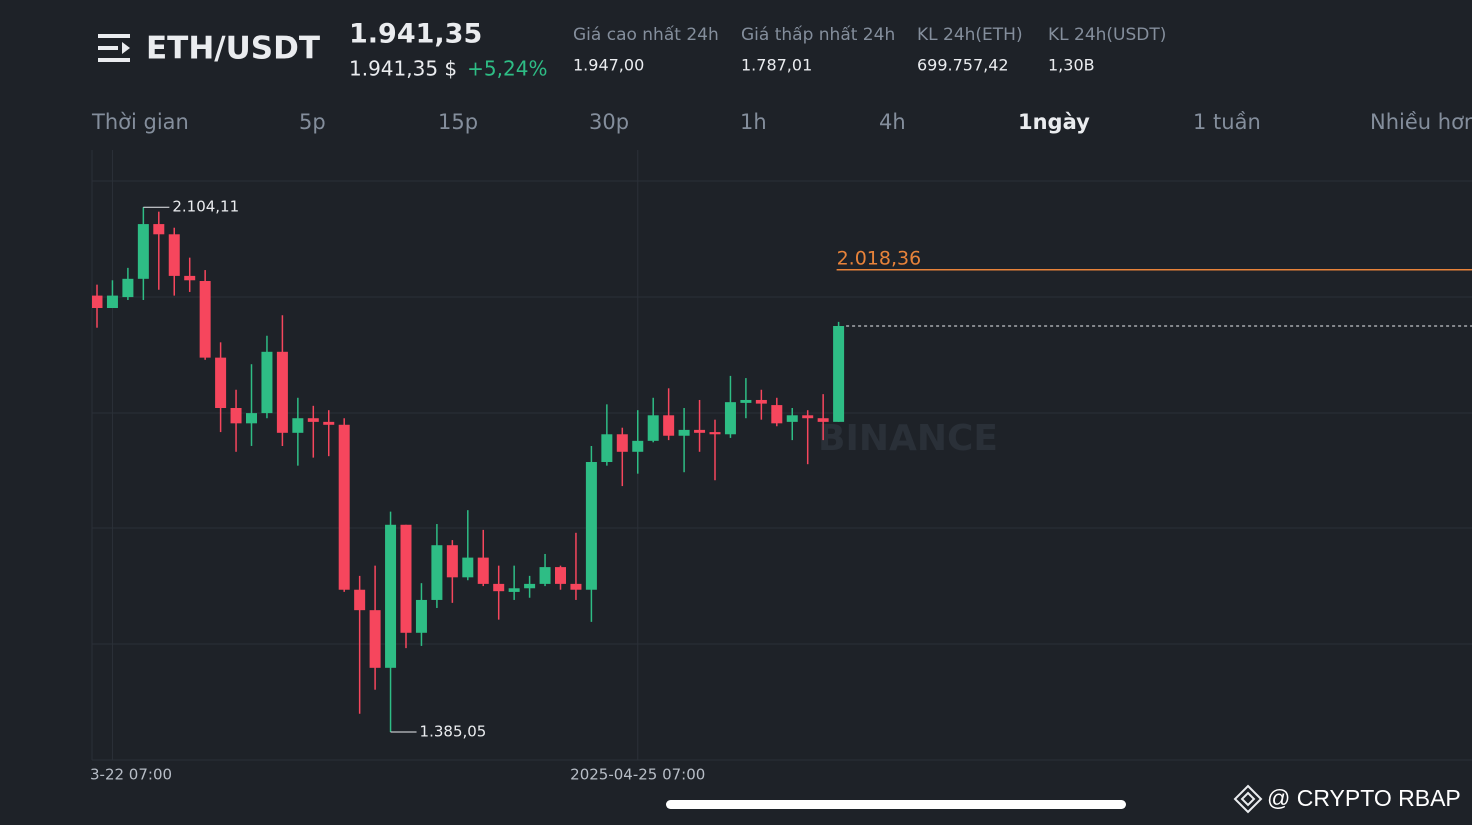 The height and width of the screenshot is (825, 1472). What do you see at coordinates (908, 438) in the screenshot?
I see `watermark: BINANCE` at bounding box center [908, 438].